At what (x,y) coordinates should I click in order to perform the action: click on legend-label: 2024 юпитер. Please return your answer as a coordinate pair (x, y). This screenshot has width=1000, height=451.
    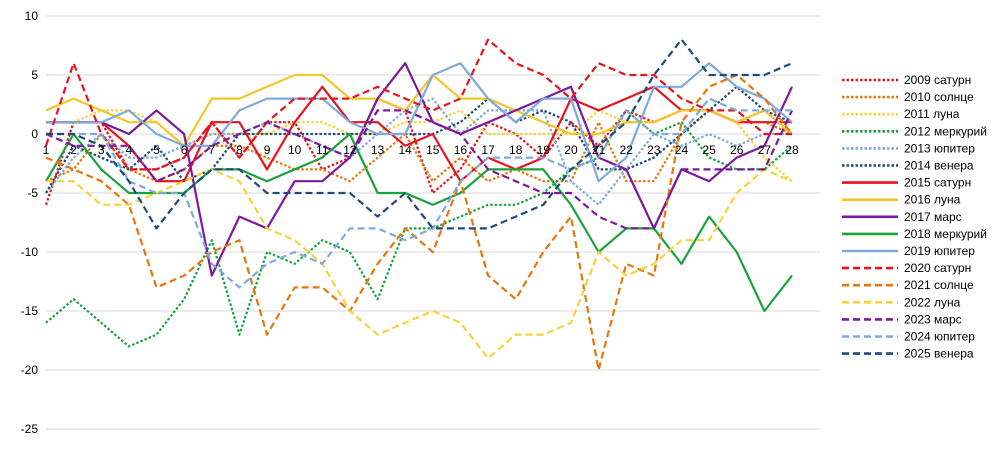
    Looking at the image, I should click on (939, 337).